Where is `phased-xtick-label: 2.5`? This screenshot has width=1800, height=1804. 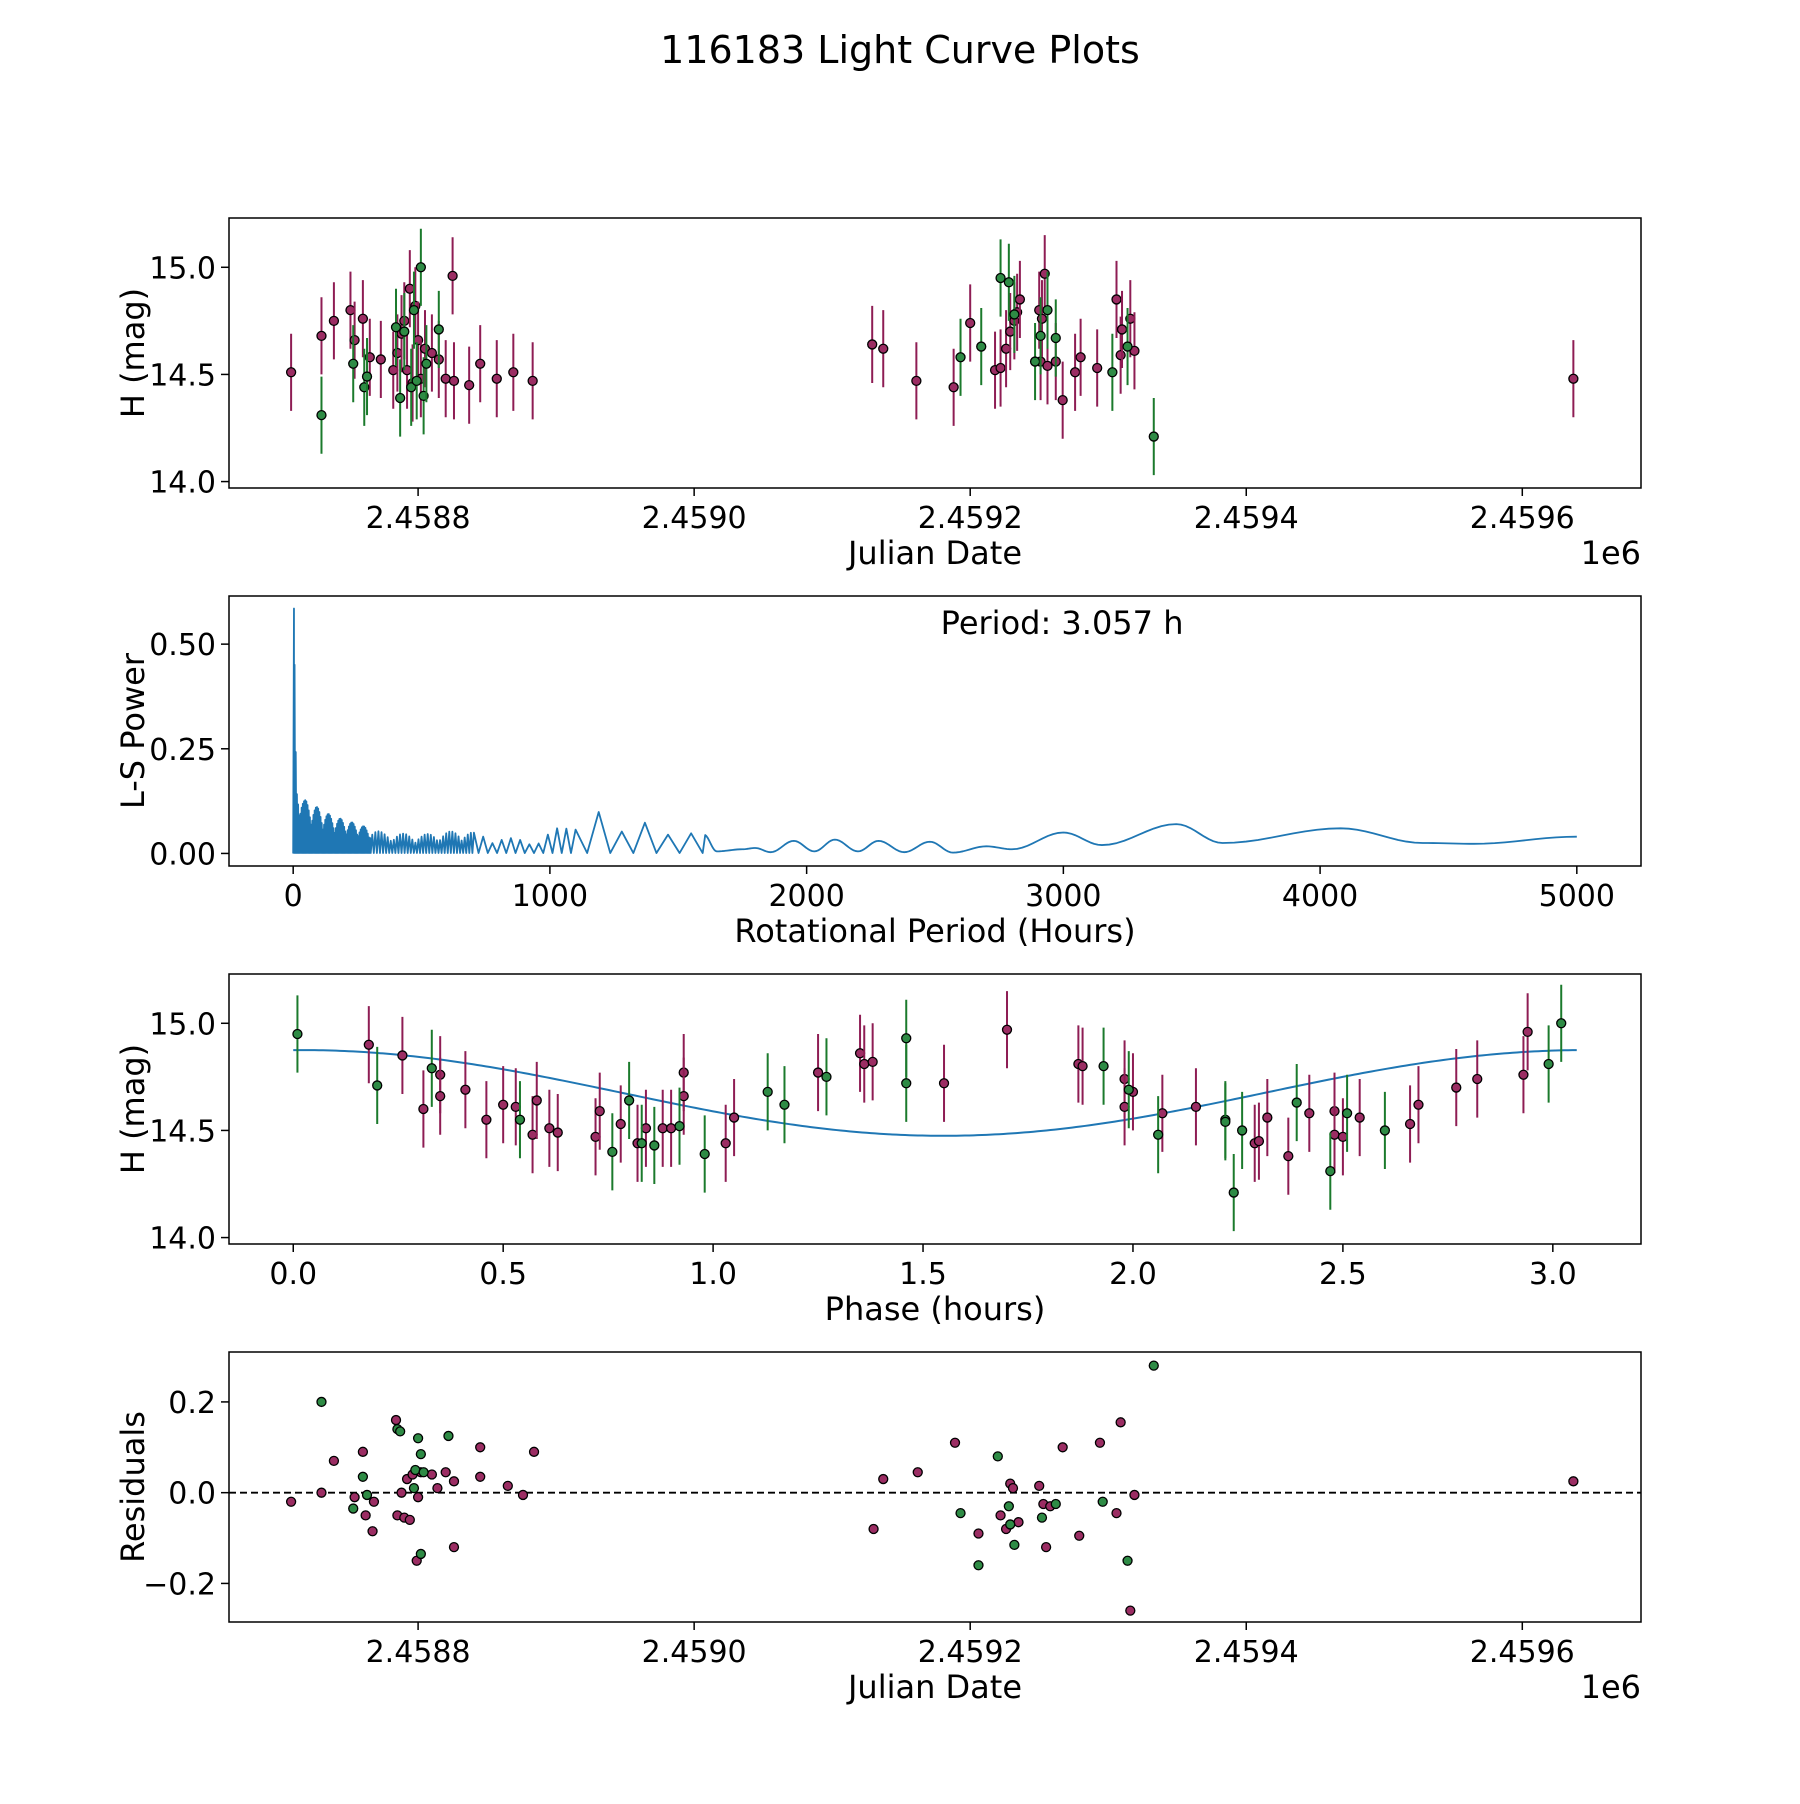 phased-xtick-label: 2.5 is located at coordinates (1343, 1274).